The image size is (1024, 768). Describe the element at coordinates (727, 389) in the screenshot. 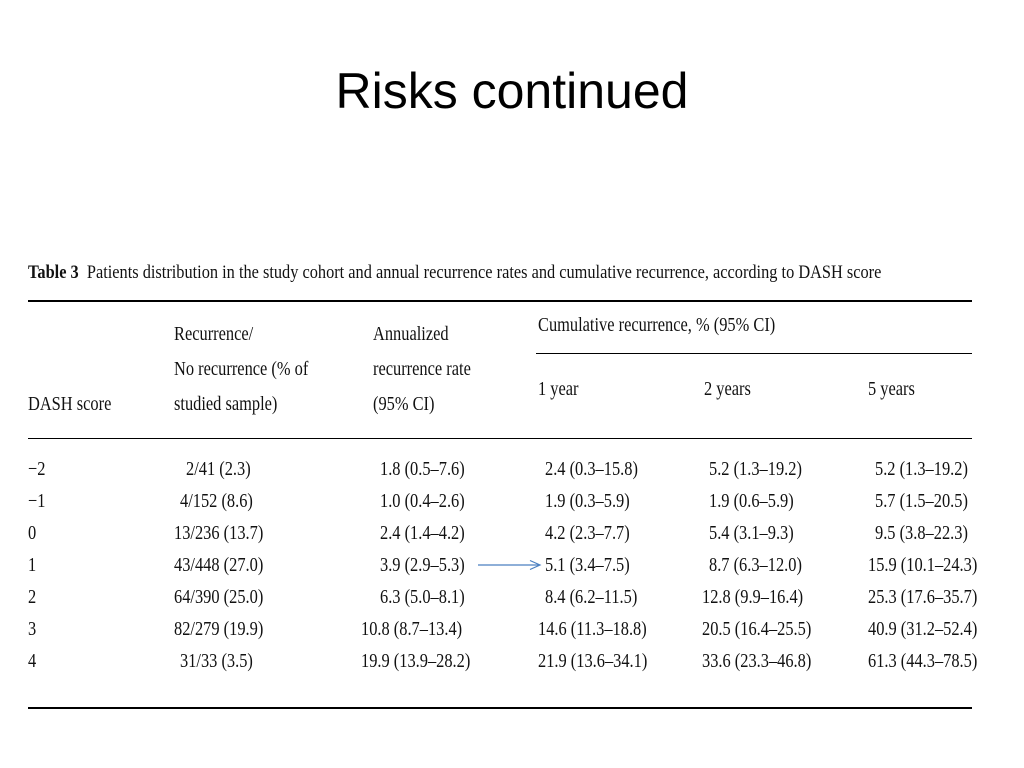

I see `header-2-years: 2 years` at that location.